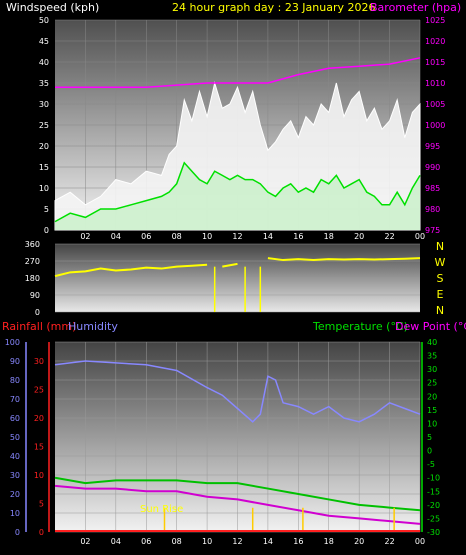  I want to click on wind-x-tick-label: 02, so click(85, 236).